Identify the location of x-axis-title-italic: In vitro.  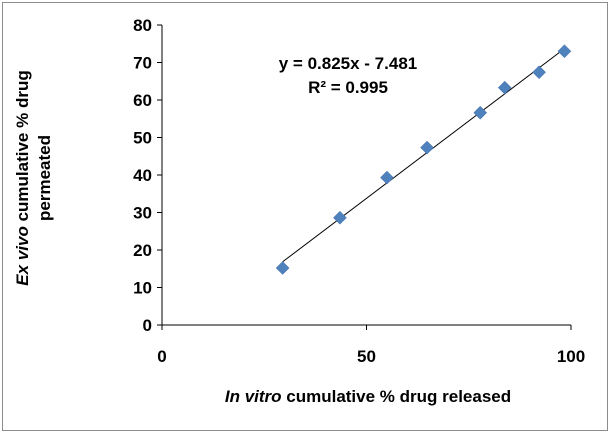
(253, 396).